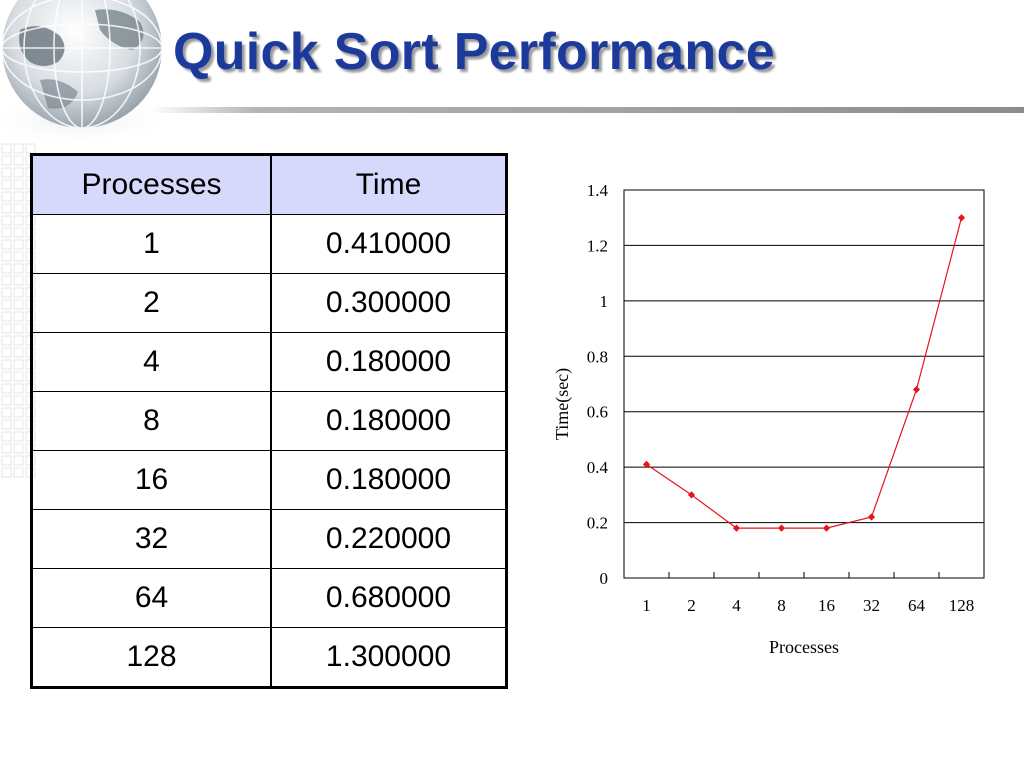 This screenshot has width=1024, height=768. I want to click on y-tick-label: 1, so click(604, 301).